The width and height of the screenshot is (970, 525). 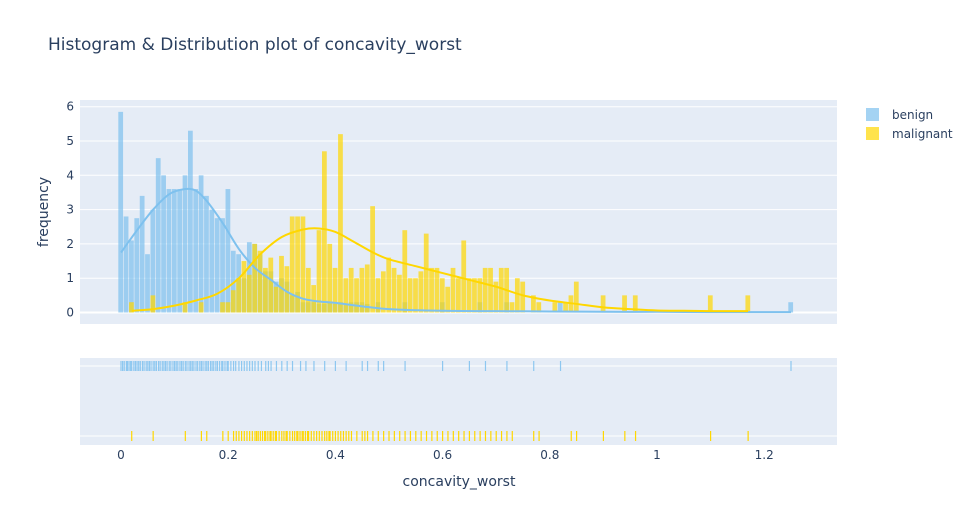 I want to click on rug-plot-area, so click(x=458, y=401).